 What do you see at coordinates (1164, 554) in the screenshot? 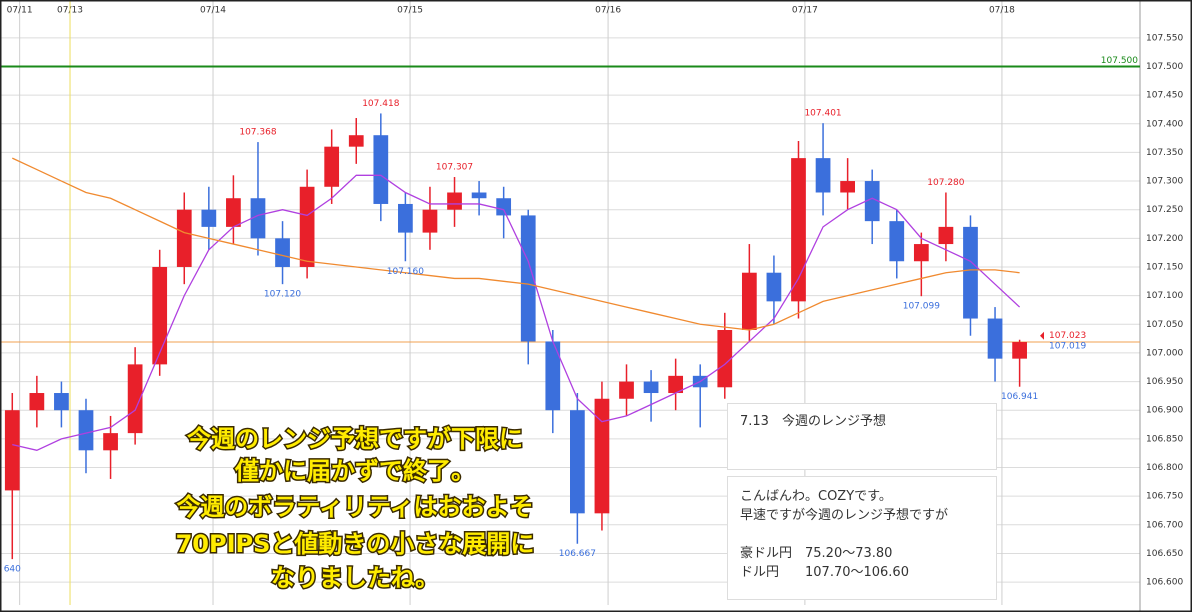
I see `y-tick-label: 106.650` at bounding box center [1164, 554].